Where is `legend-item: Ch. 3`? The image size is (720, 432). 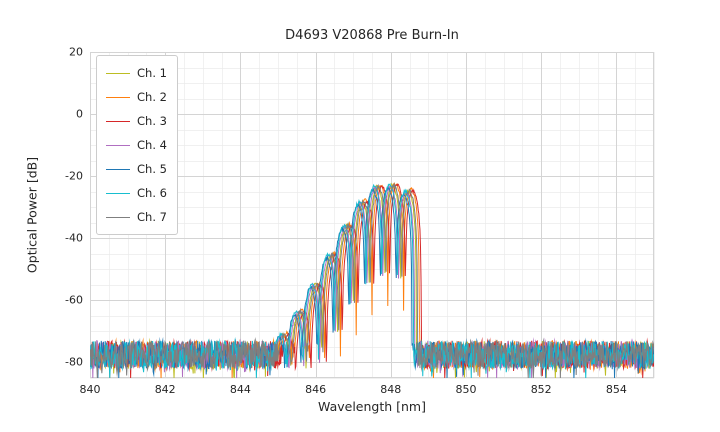 legend-item: Ch. 3 is located at coordinates (136, 121).